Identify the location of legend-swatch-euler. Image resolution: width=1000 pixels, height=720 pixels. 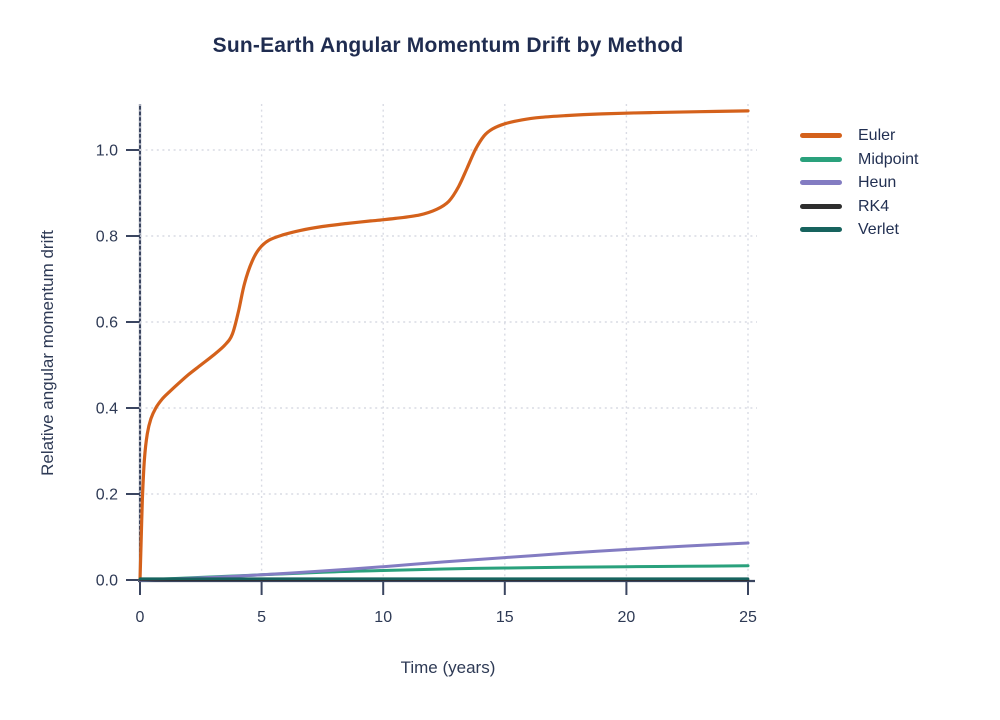
(821, 135).